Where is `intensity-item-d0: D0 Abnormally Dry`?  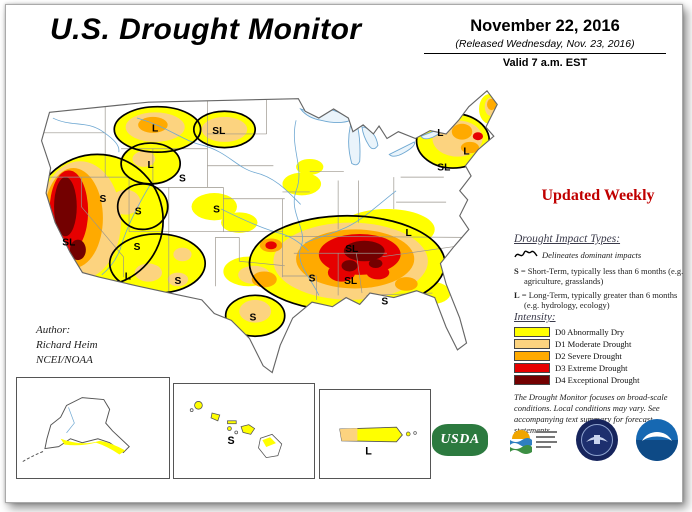
intensity-item-d0: D0 Abnormally Dry is located at coordinates (600, 332).